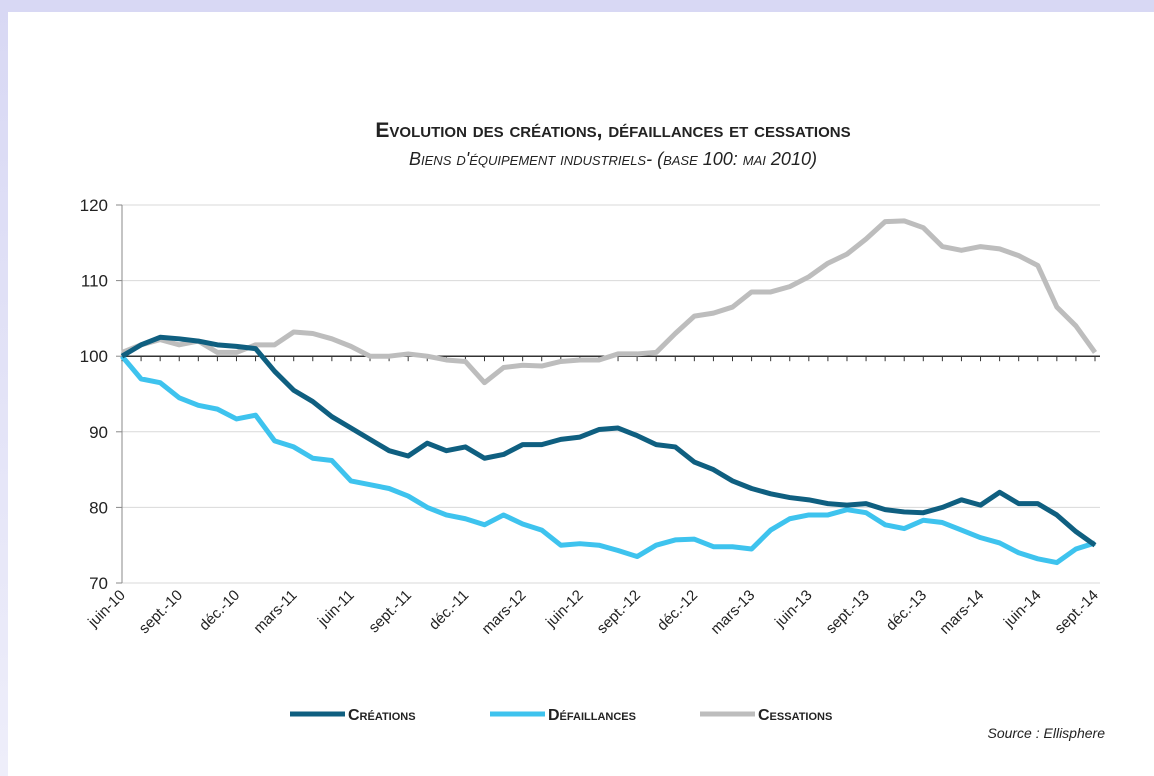 This screenshot has width=1154, height=776. What do you see at coordinates (98, 507) in the screenshot?
I see `y-tick-label: 80` at bounding box center [98, 507].